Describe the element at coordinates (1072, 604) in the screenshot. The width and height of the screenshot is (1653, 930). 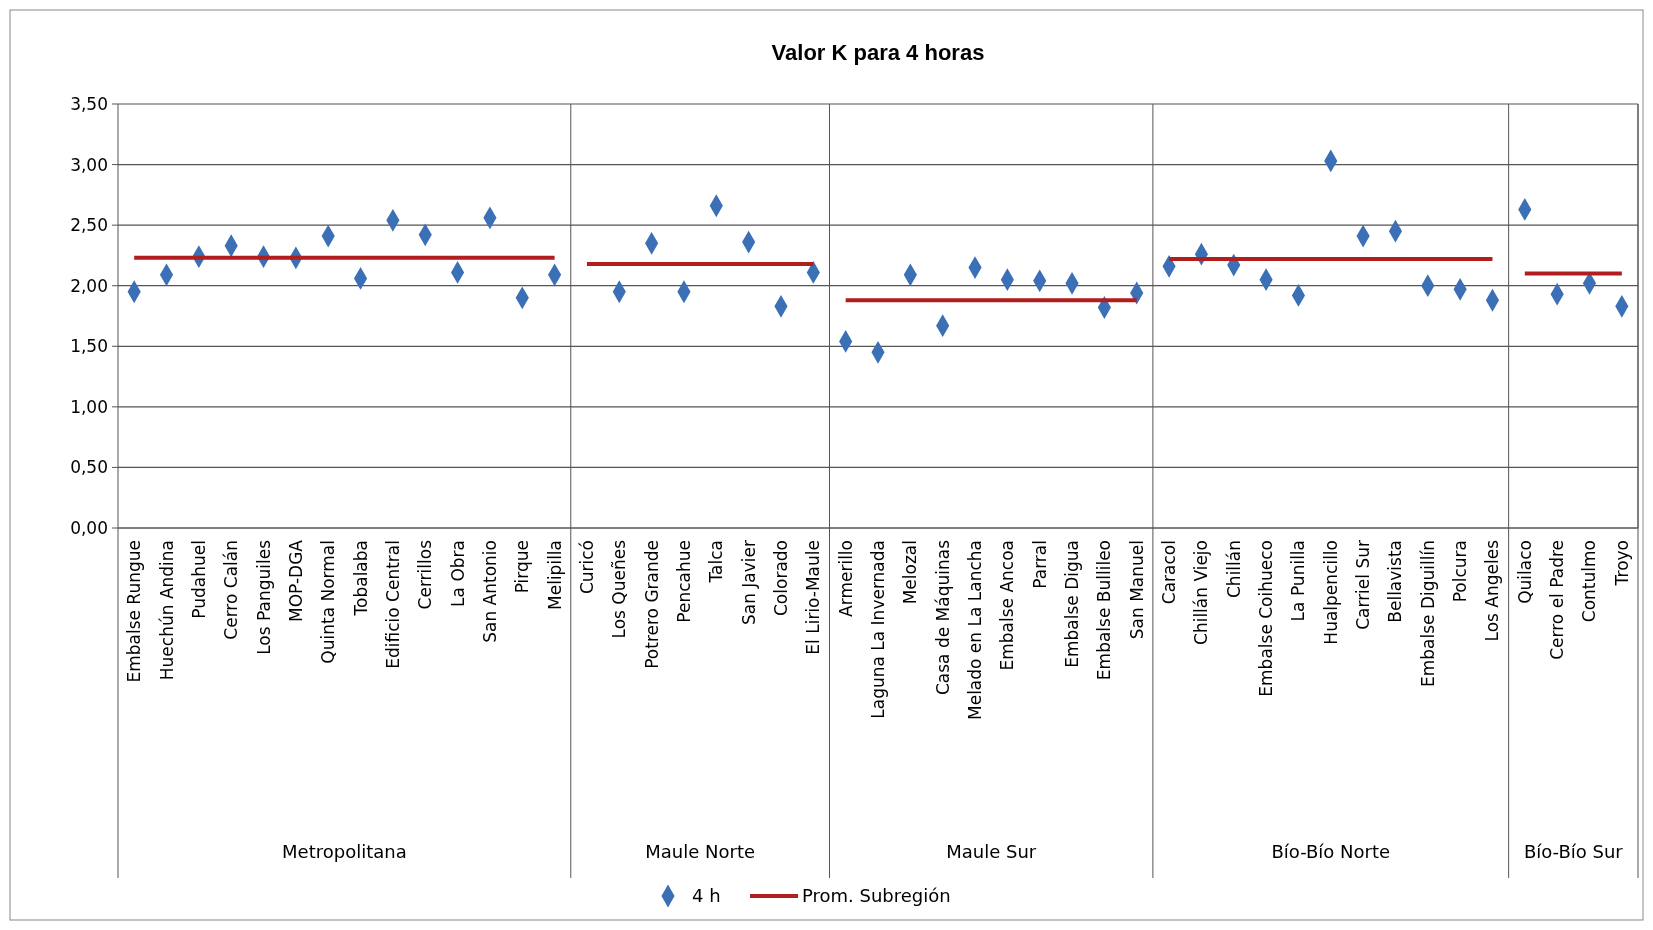
I see `x-tick-label: Embalse Digua` at that location.